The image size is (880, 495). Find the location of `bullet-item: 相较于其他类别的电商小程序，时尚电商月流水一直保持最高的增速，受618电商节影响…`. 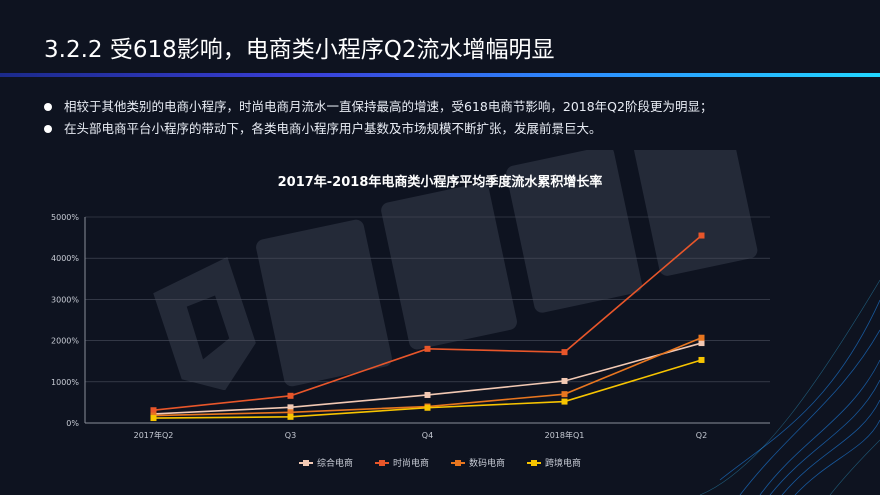

bullet-item: 相较于其他类别的电商小程序，时尚电商月流水一直保持最高的增速，受618电商节影响… is located at coordinates (455, 107).